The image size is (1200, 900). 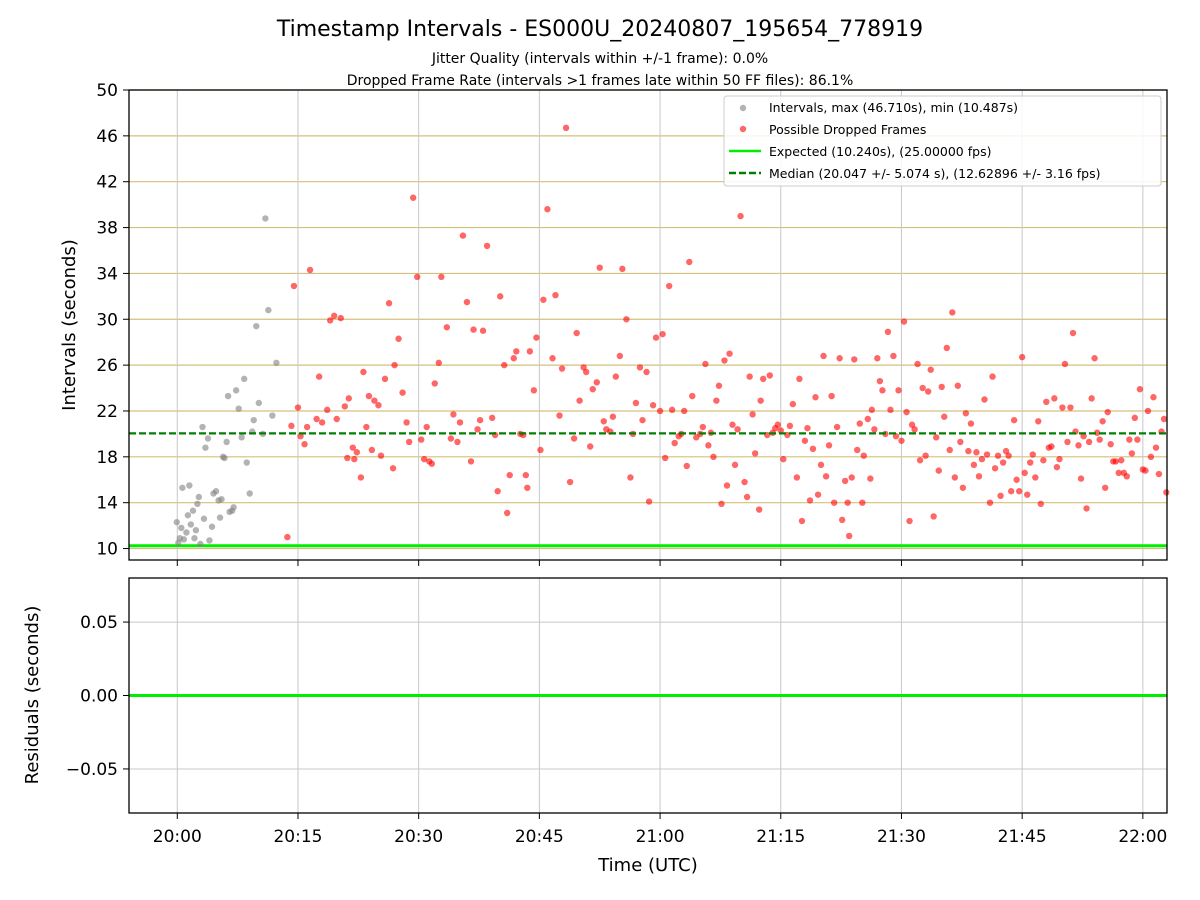 What do you see at coordinates (743, 129) in the screenshot?
I see `legend-marker-dropped` at bounding box center [743, 129].